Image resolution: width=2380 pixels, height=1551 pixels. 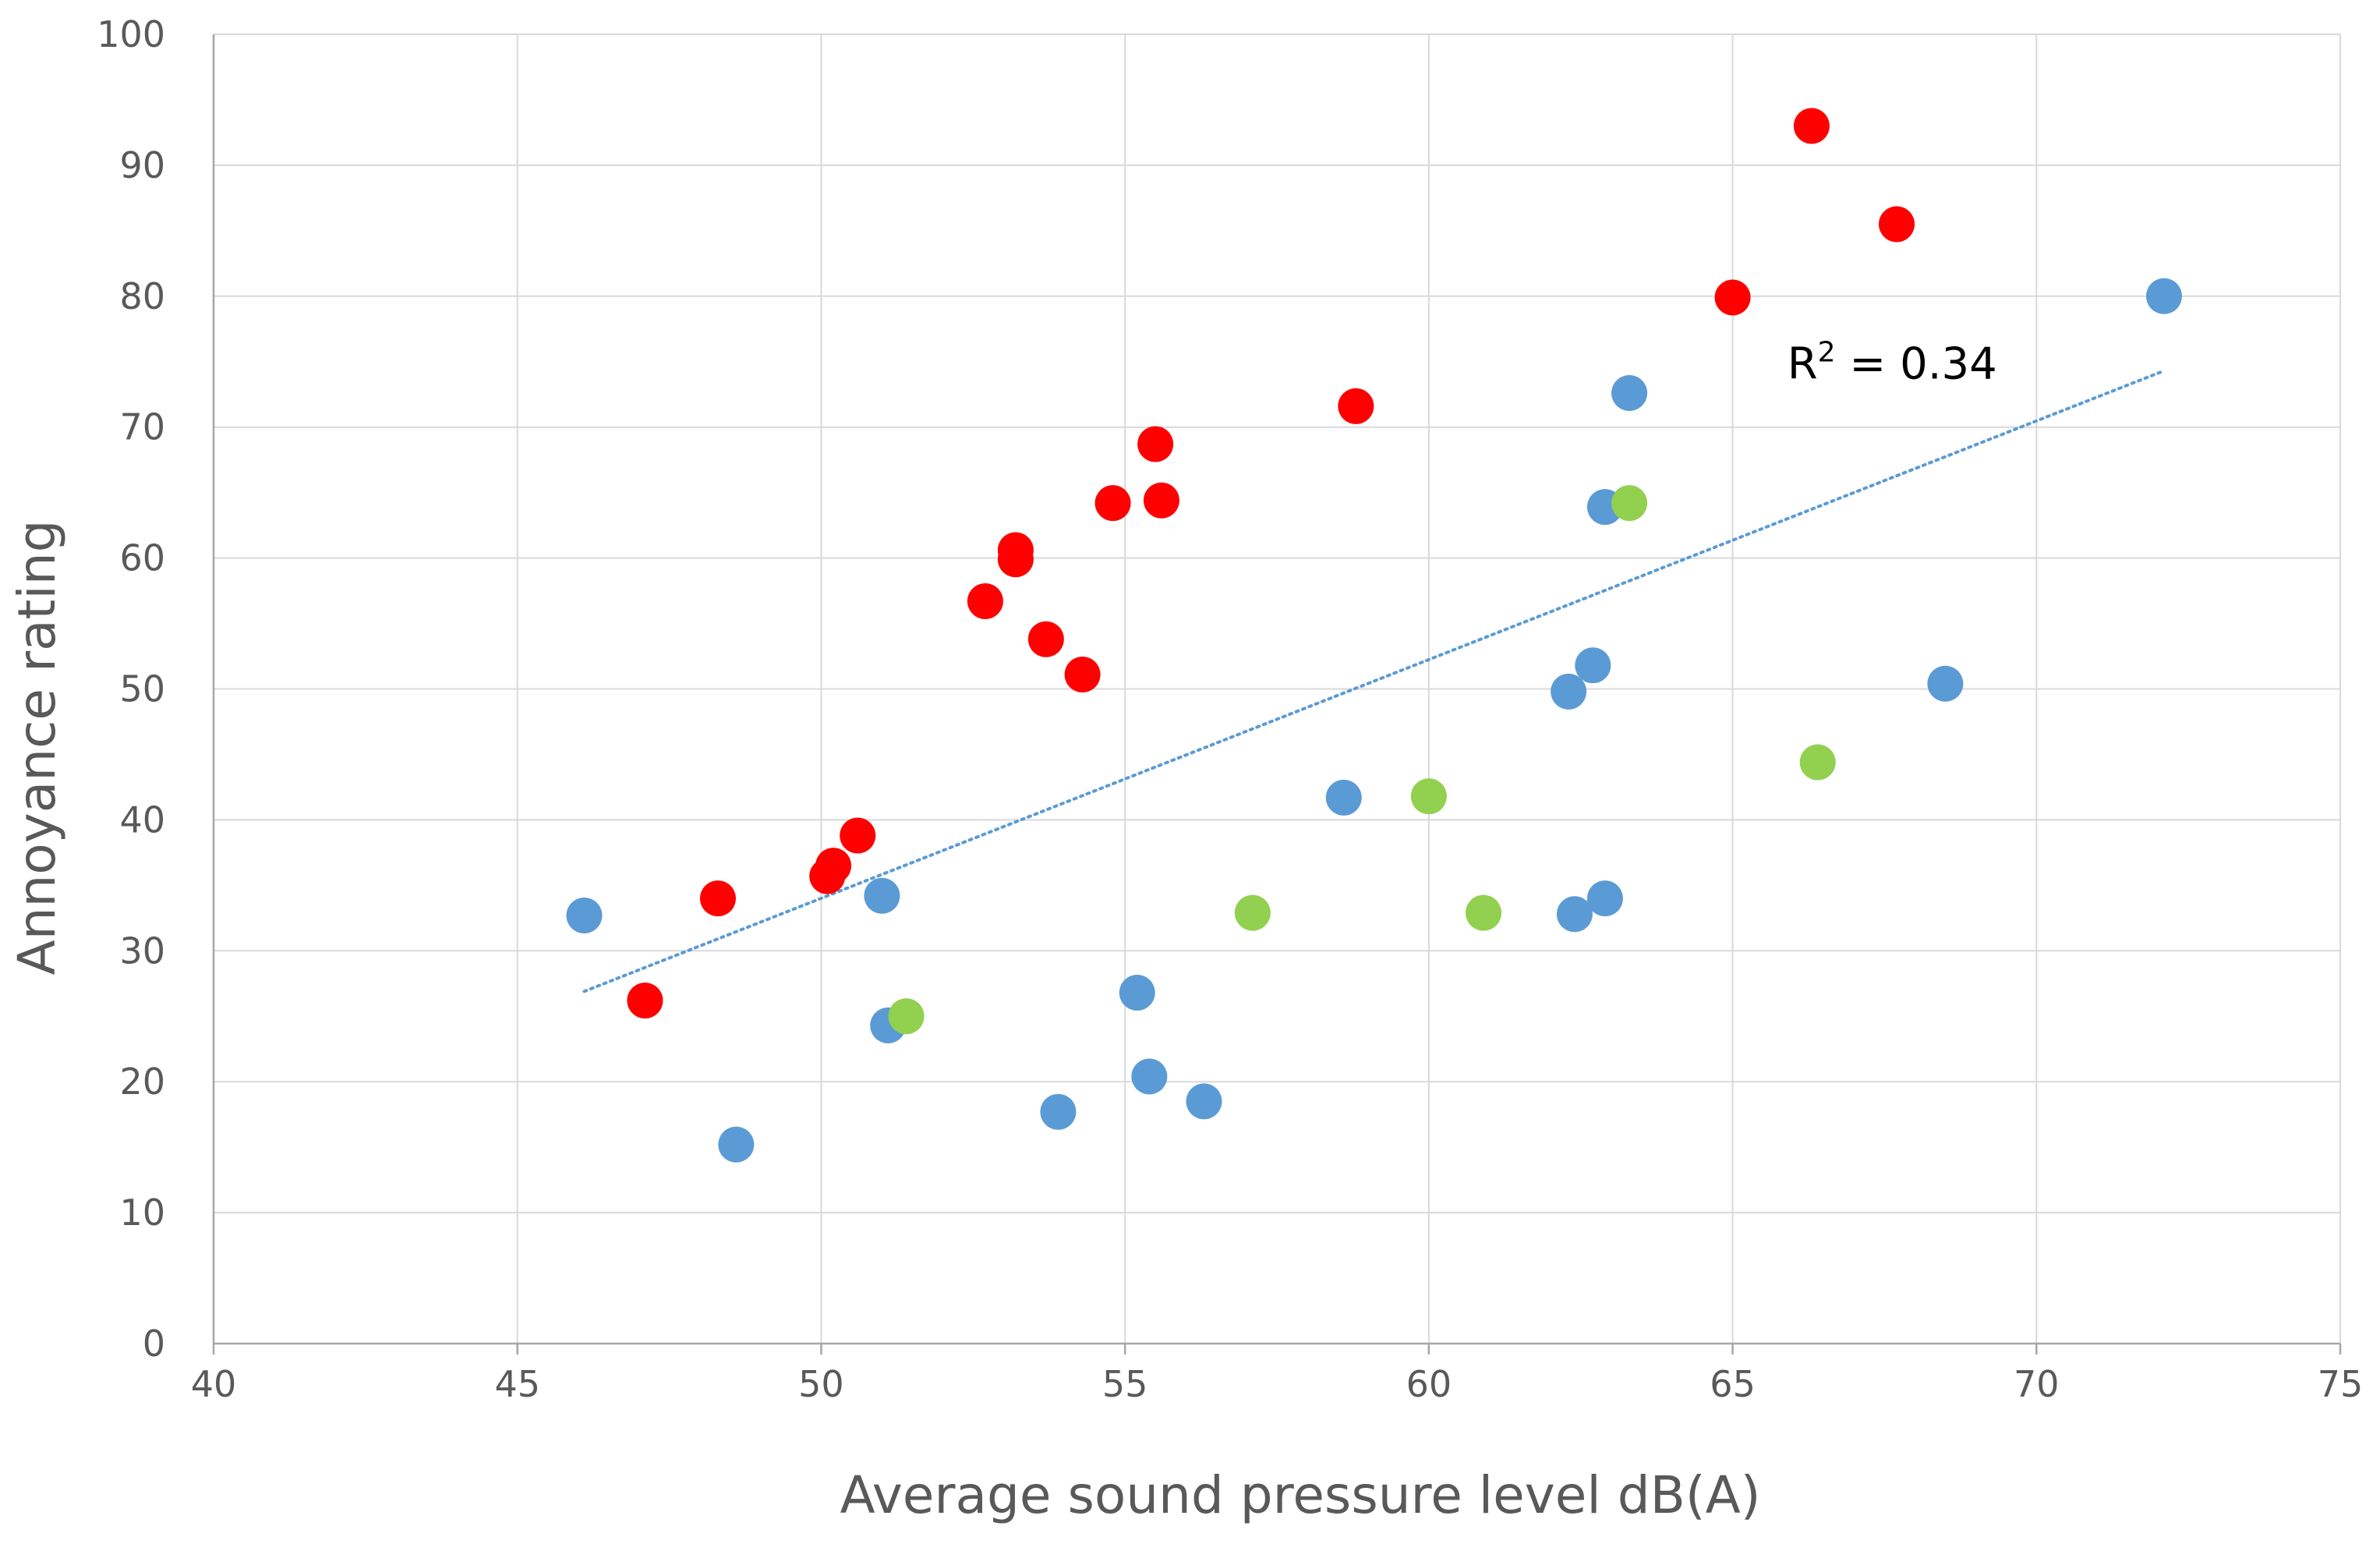 What do you see at coordinates (142, 1082) in the screenshot?
I see `y-tick-label: 20` at bounding box center [142, 1082].